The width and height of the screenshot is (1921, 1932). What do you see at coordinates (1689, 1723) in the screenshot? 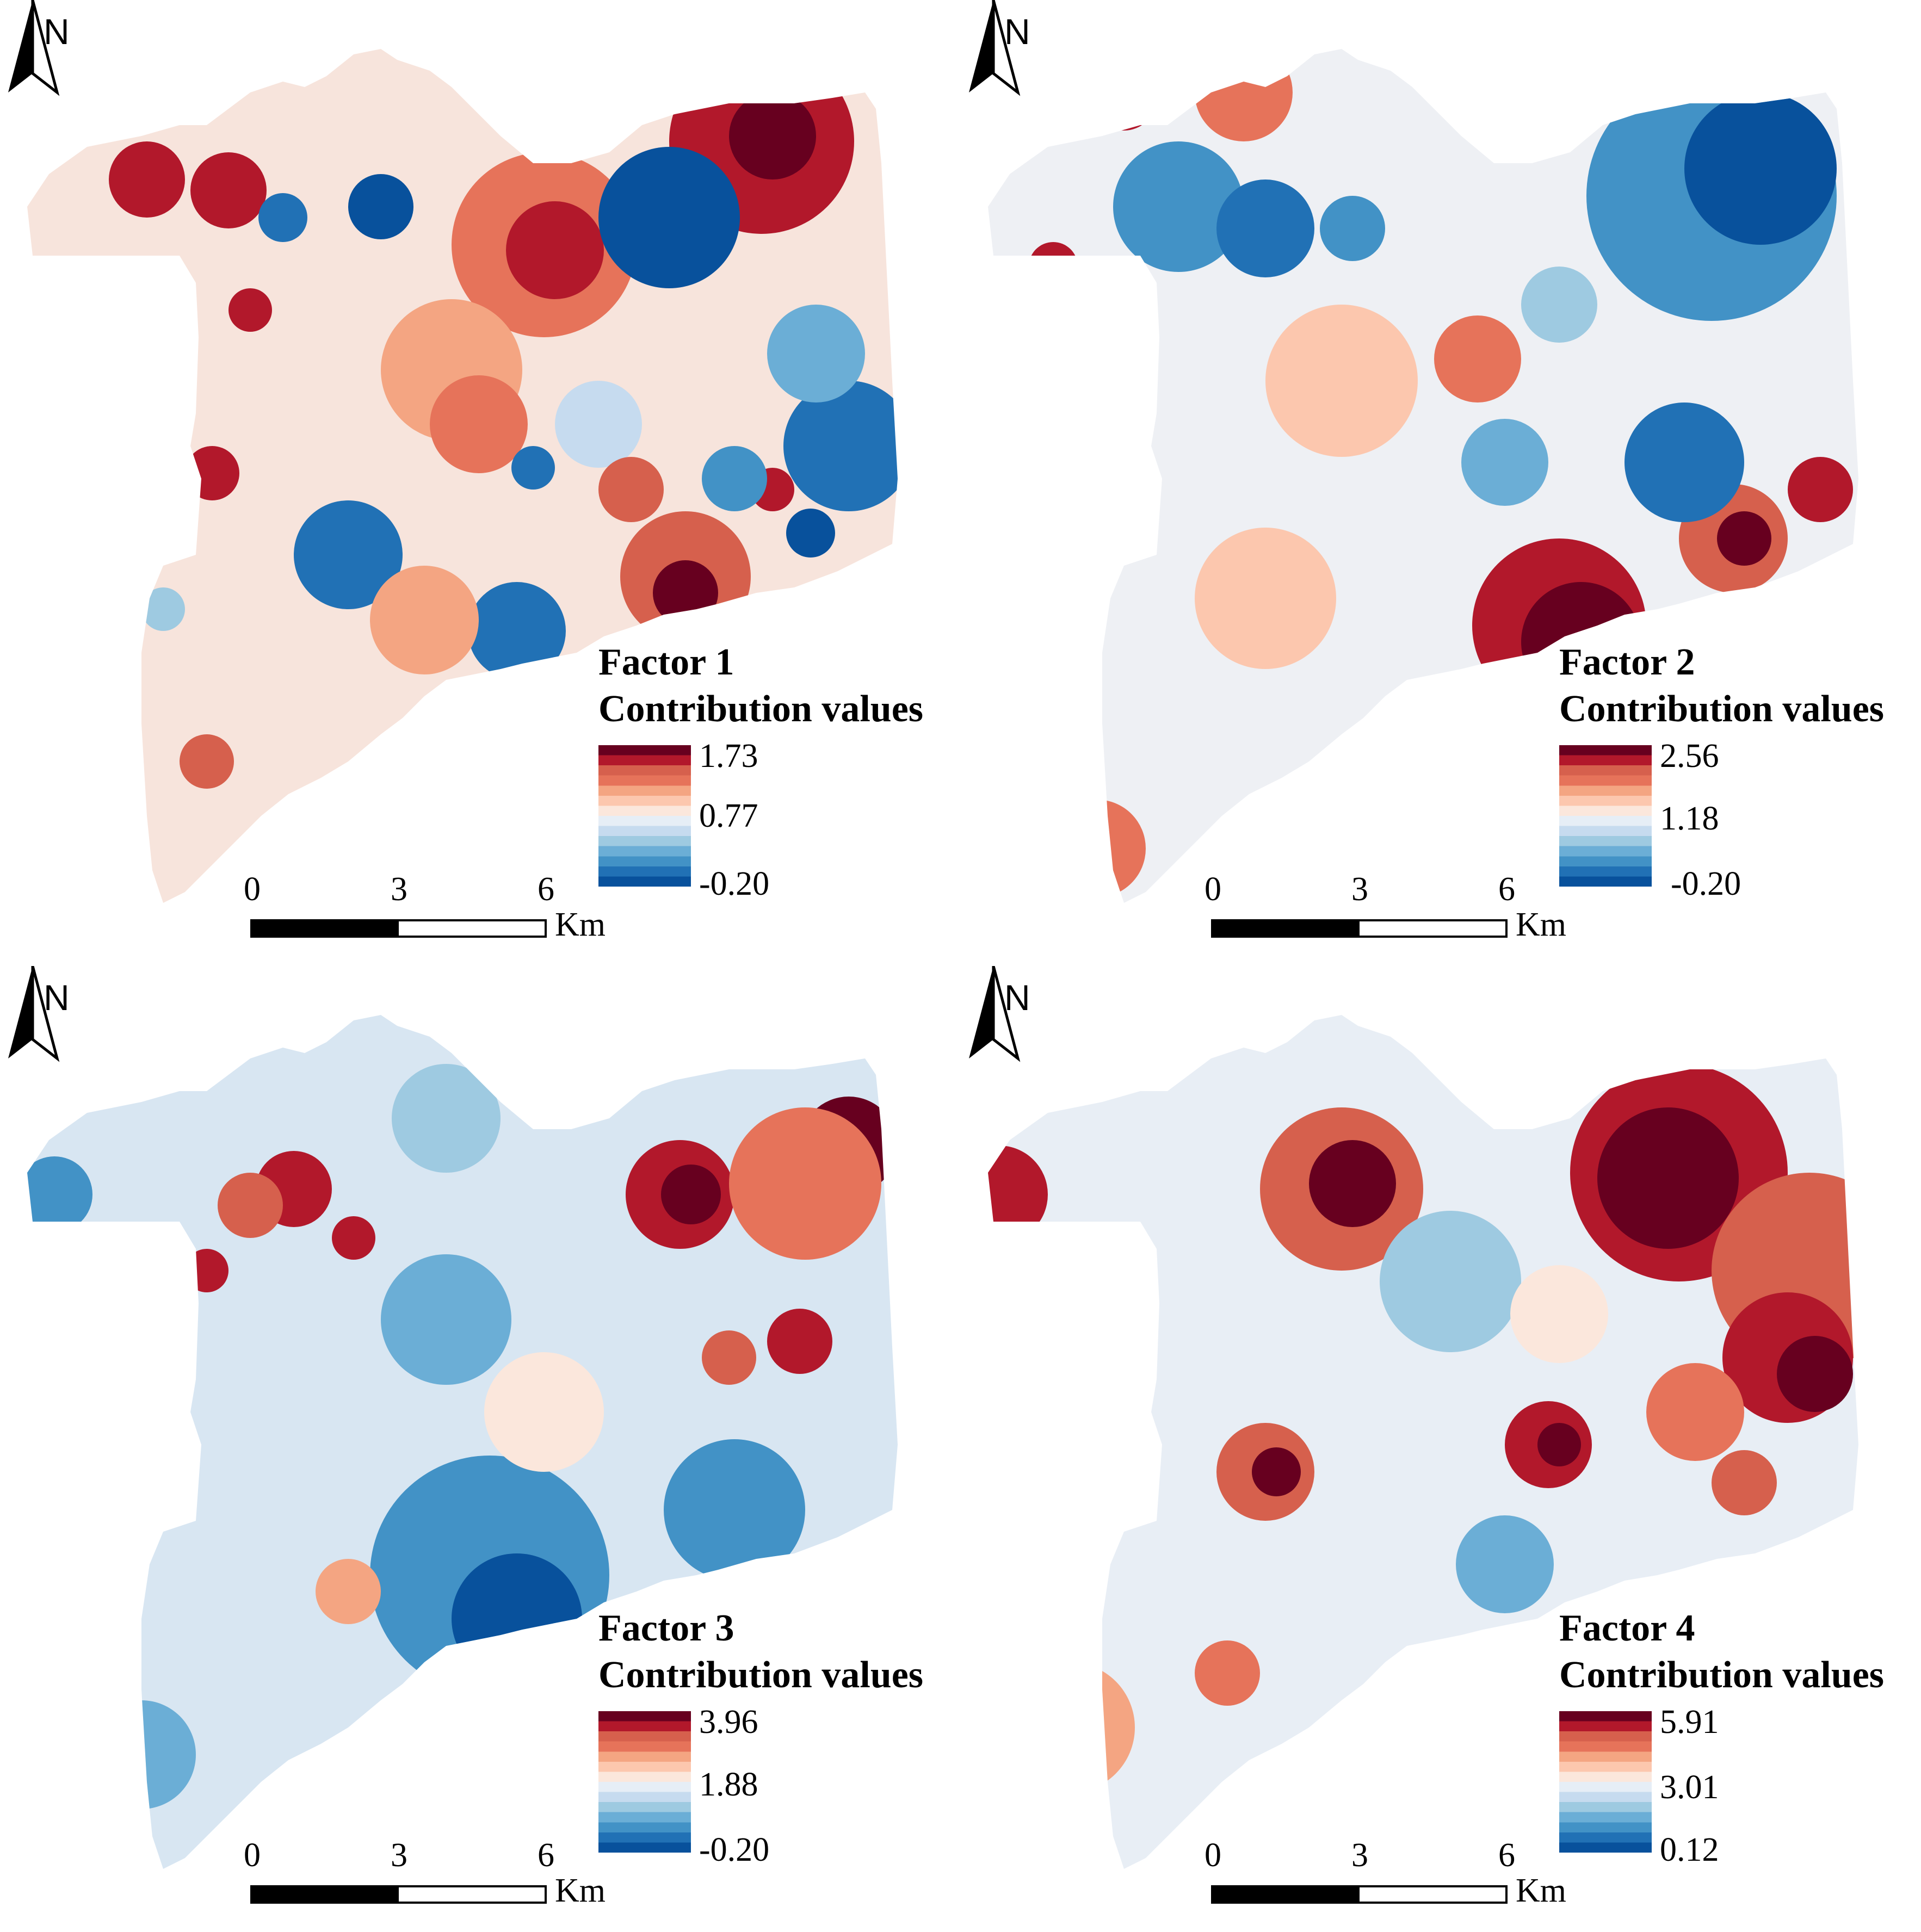
I see `legend-max-value: 5.91` at bounding box center [1689, 1723].